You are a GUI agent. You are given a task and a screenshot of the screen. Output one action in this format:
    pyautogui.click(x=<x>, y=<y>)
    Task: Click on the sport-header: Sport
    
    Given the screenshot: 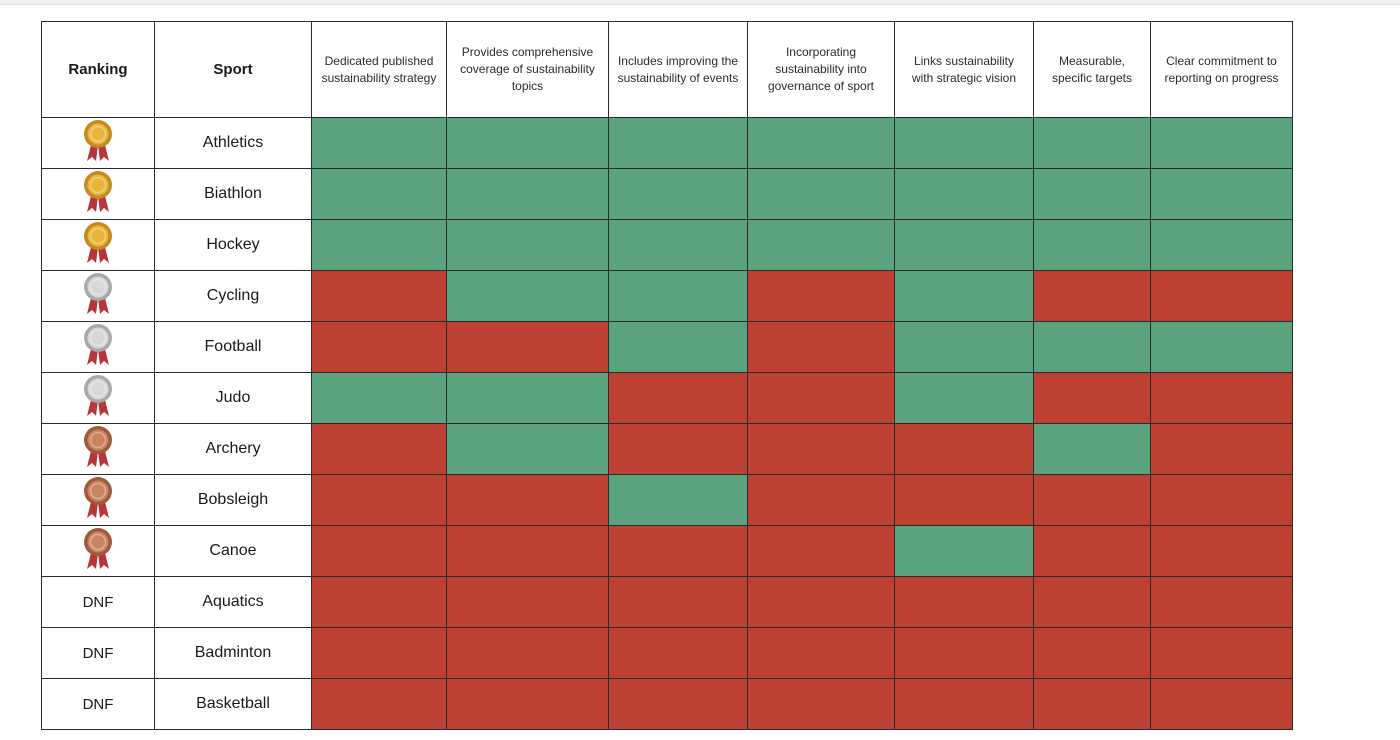 What is the action you would take?
    pyautogui.click(x=233, y=69)
    